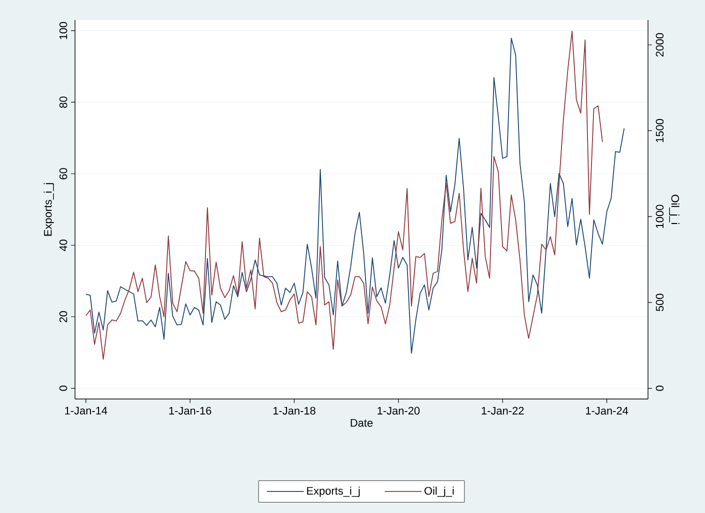 The width and height of the screenshot is (705, 513). I want to click on x-tick-label: 1-Jan-16, so click(190, 410).